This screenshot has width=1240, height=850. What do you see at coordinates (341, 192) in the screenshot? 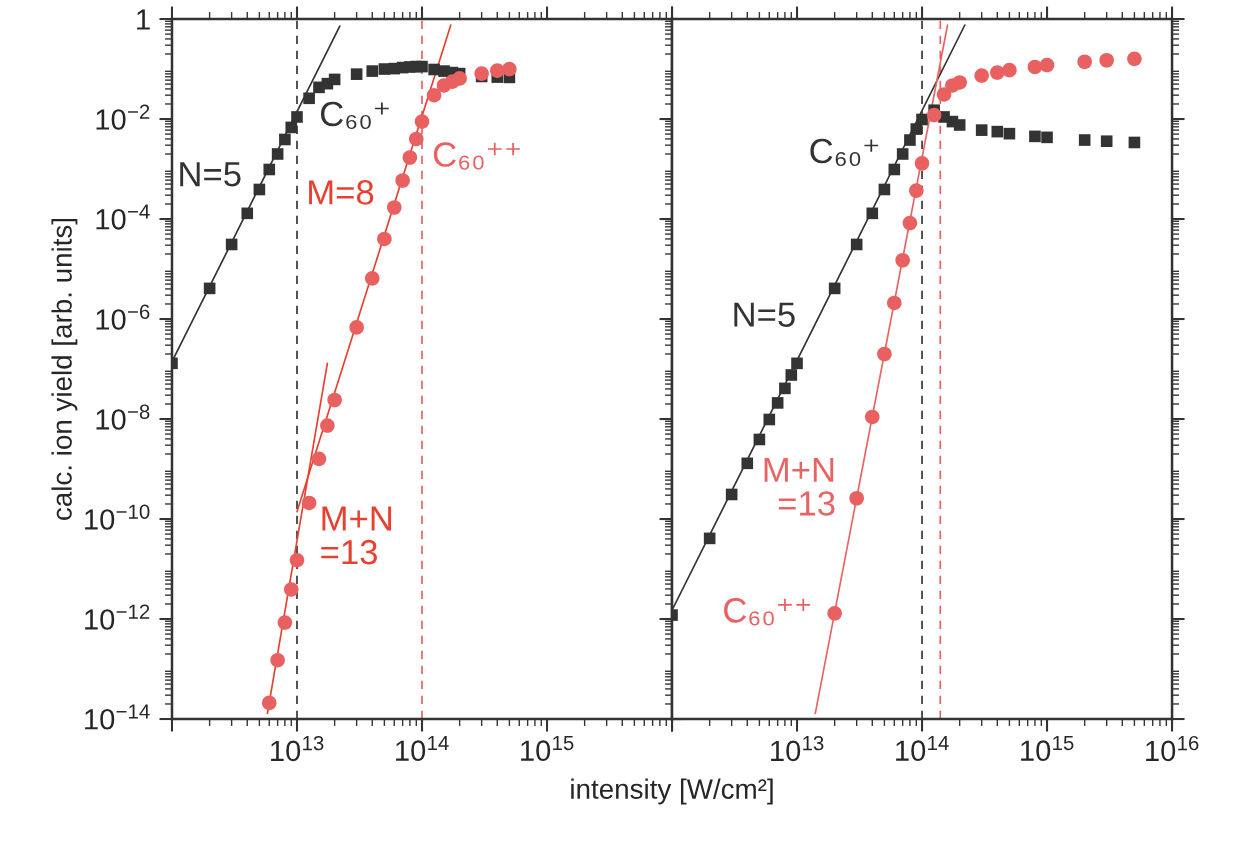
I see `series-label: M=8` at bounding box center [341, 192].